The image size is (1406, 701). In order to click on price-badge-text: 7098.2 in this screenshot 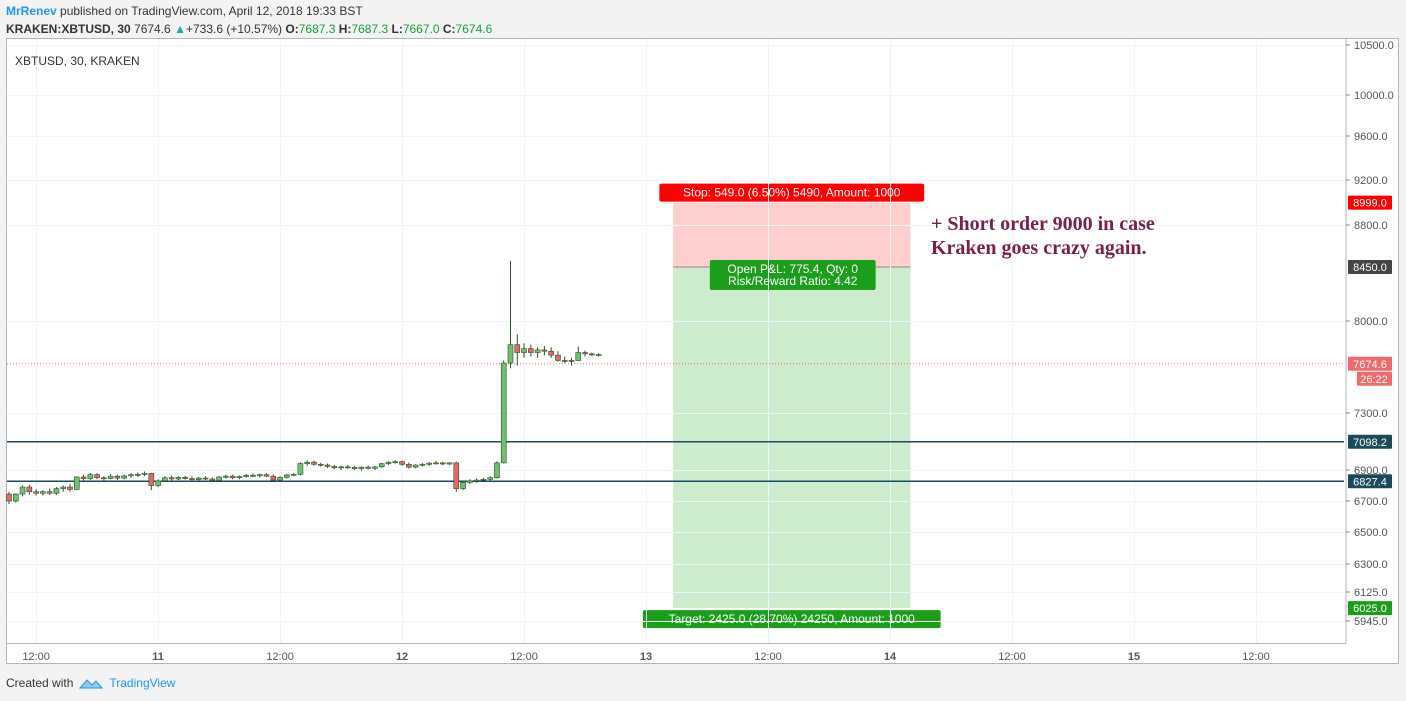, I will do `click(1370, 443)`.